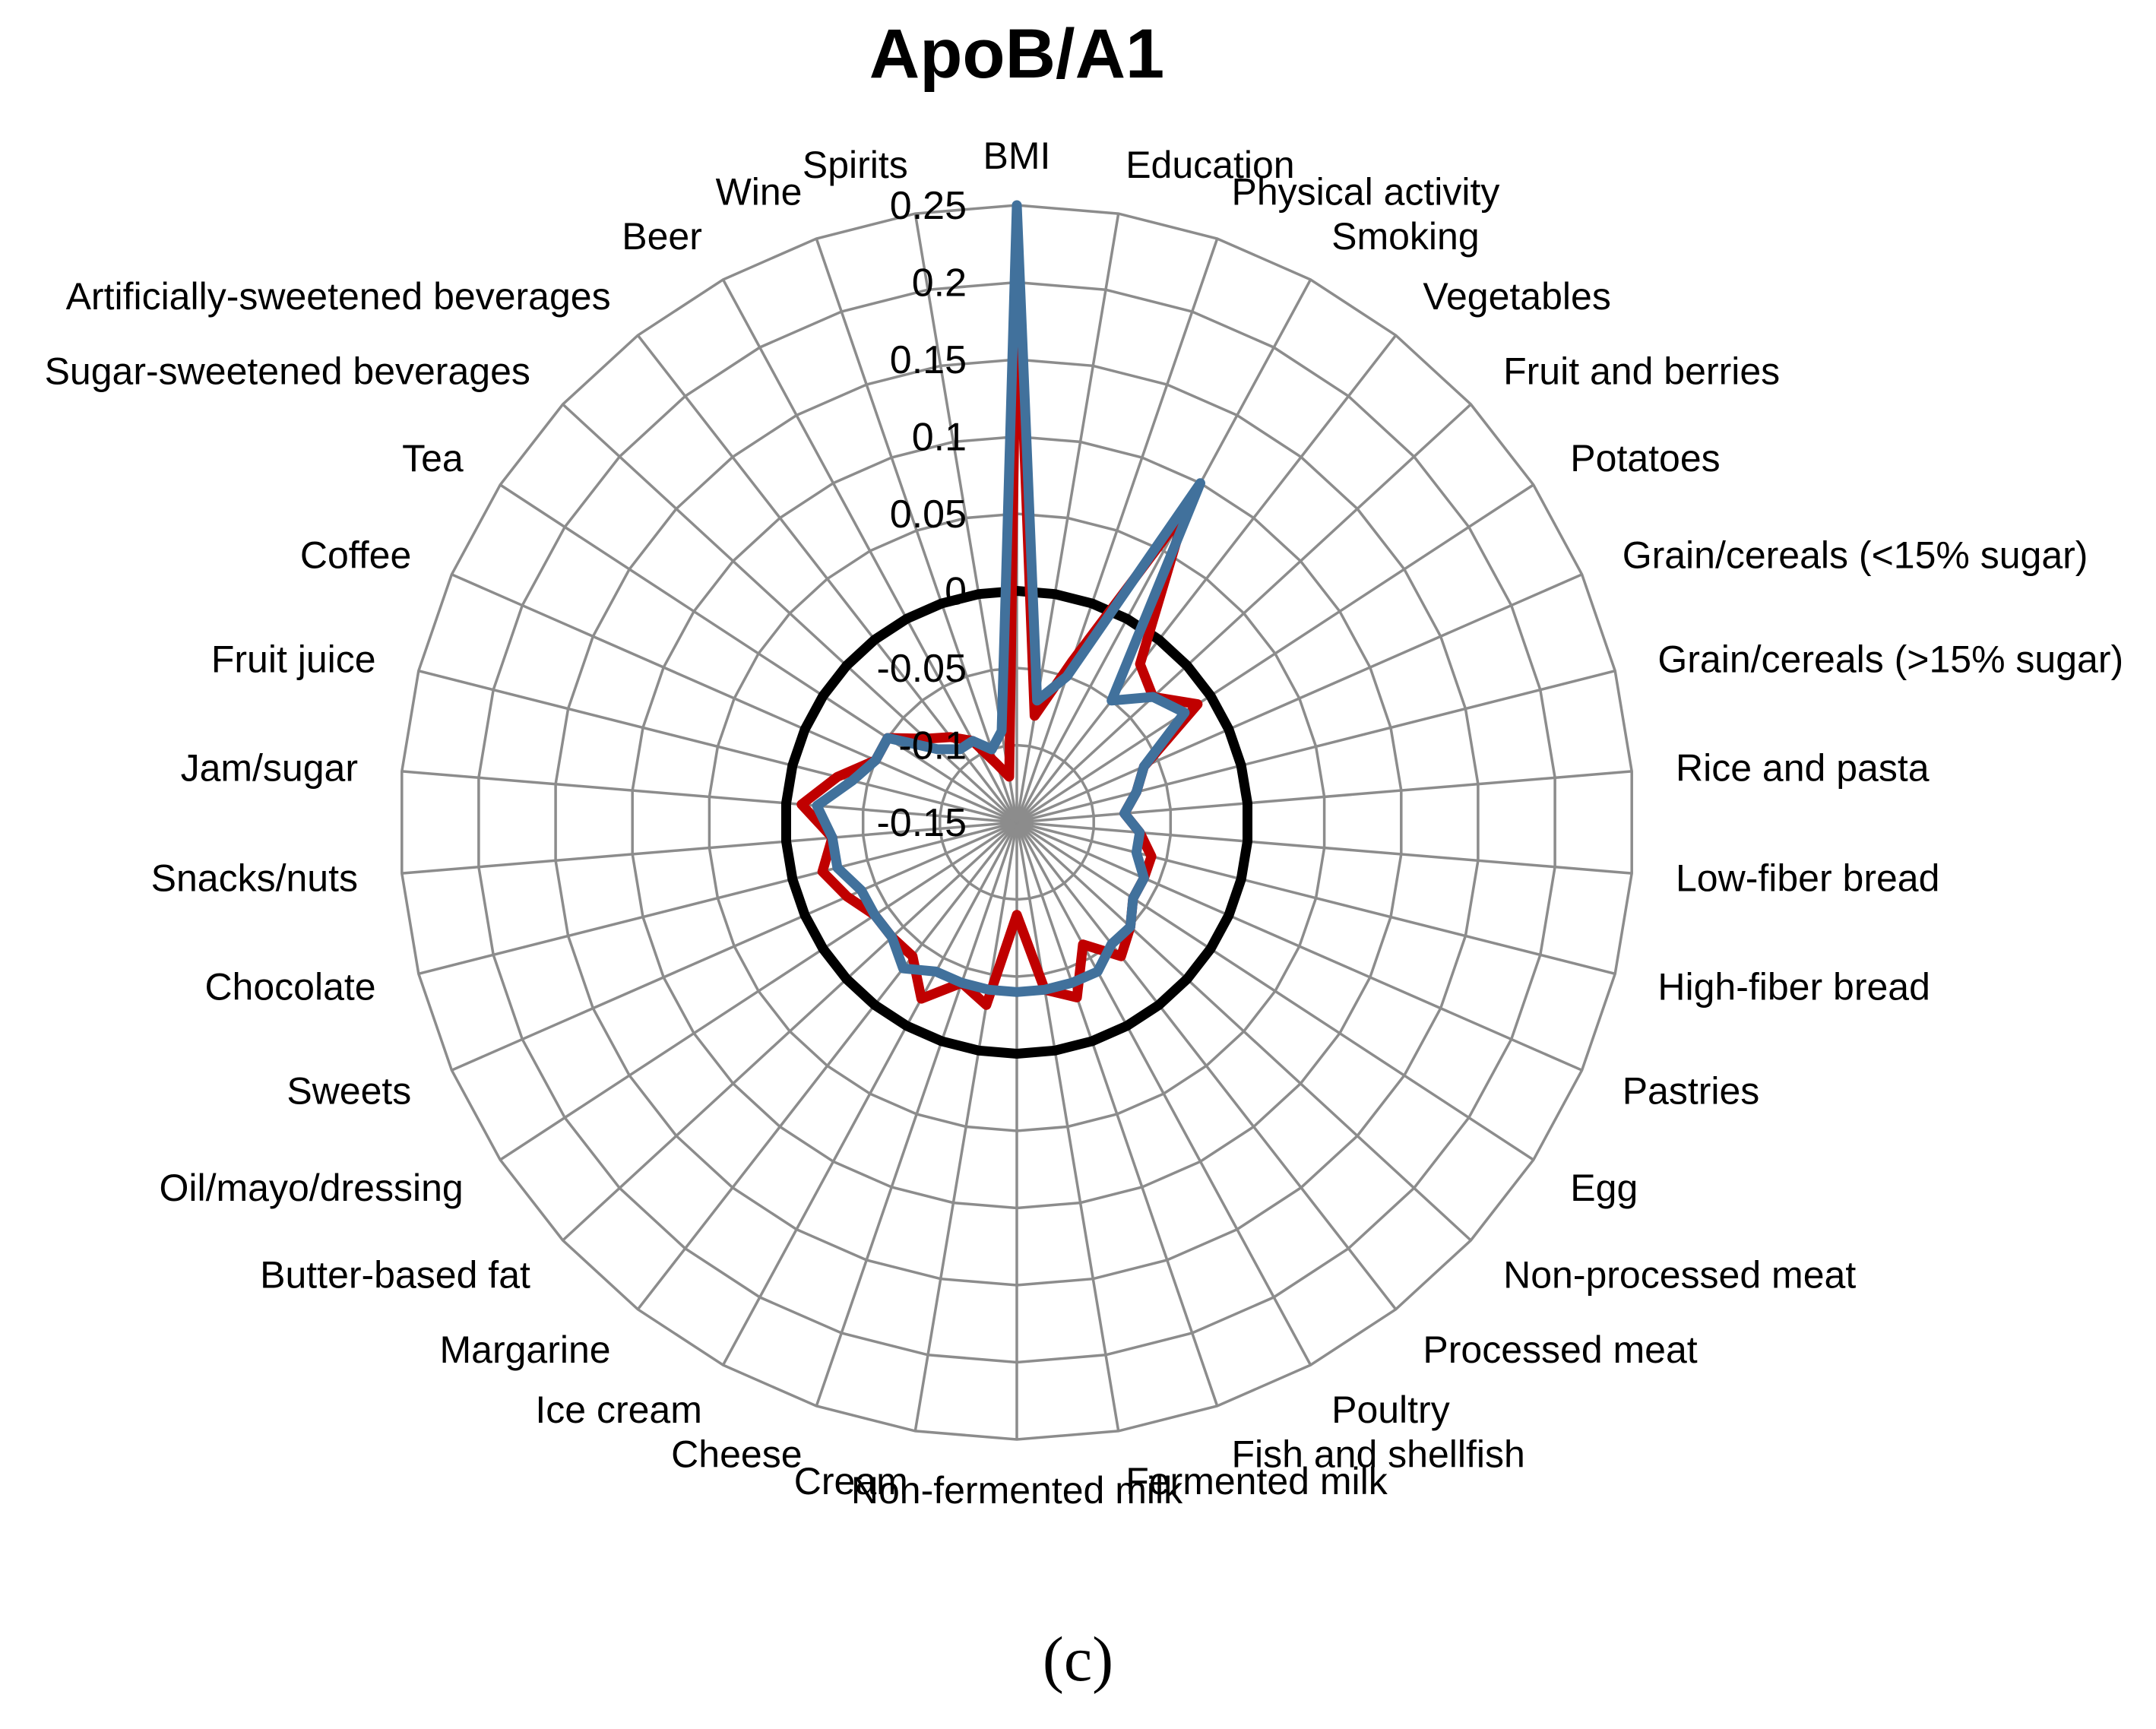 The width and height of the screenshot is (2156, 1729). Describe the element at coordinates (1855, 555) in the screenshot. I see `category-label: Grain/cereals (<15% sugar)` at that location.